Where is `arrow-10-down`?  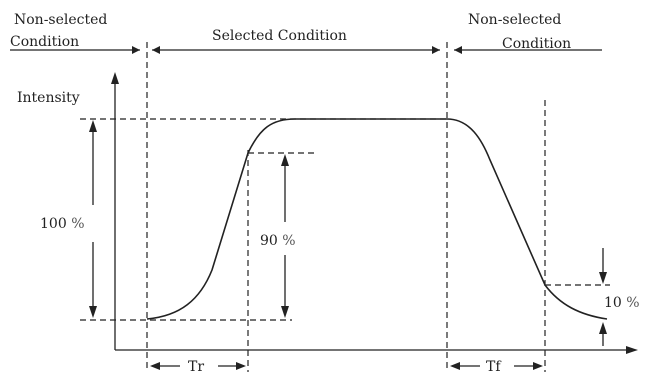
arrow-10-down is located at coordinates (603, 266).